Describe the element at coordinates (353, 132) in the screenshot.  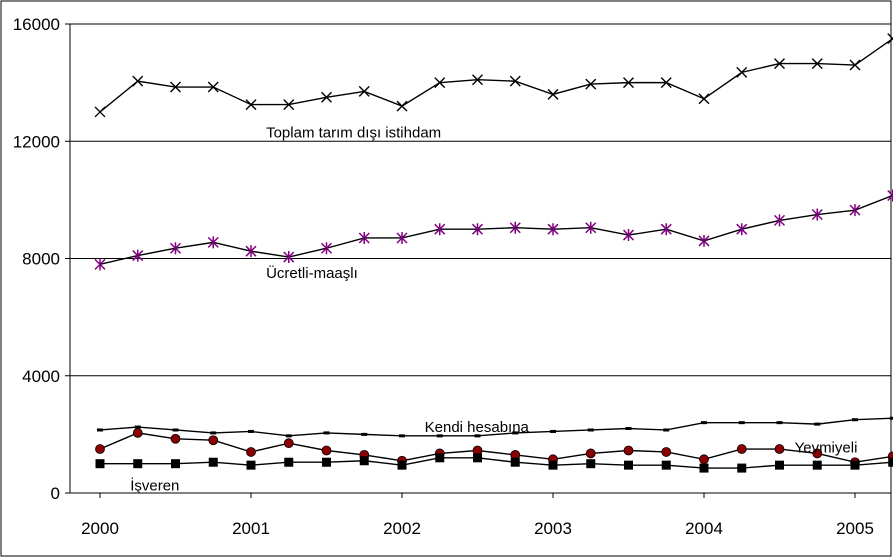
I see `series-label-1: Toplam tarım dışı istihdam` at that location.